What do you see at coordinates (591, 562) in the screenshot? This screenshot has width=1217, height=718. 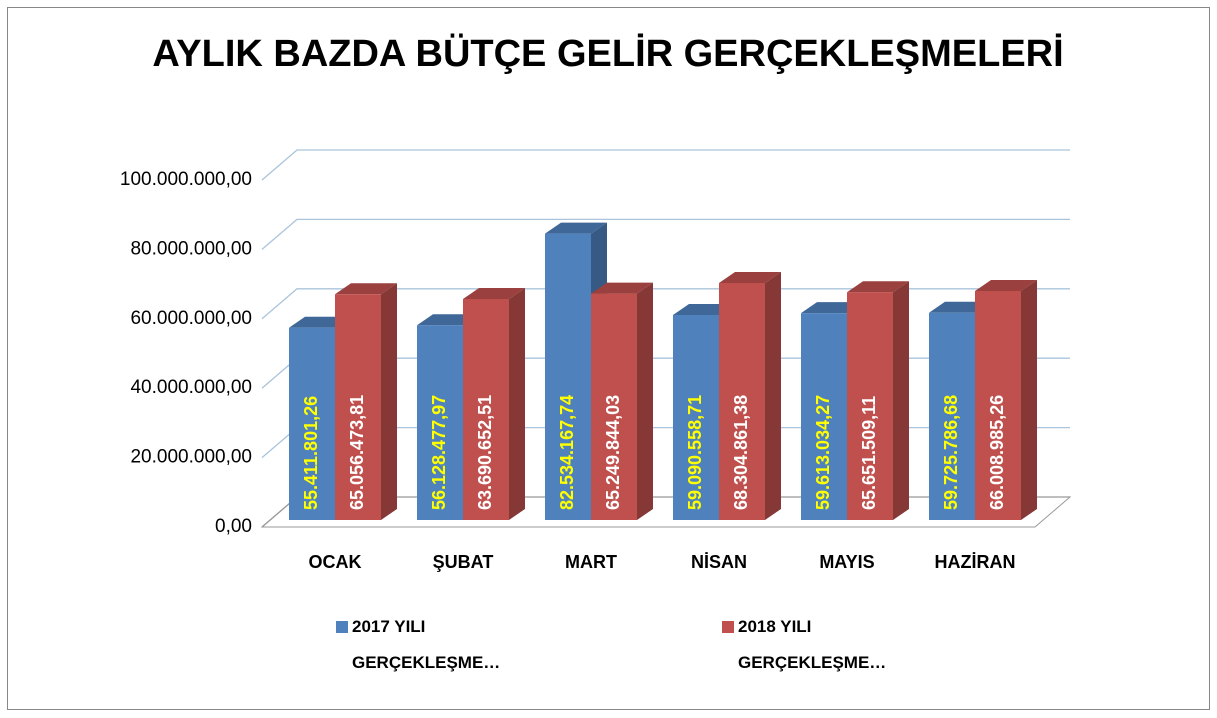 I see `x-tick-label: MART` at bounding box center [591, 562].